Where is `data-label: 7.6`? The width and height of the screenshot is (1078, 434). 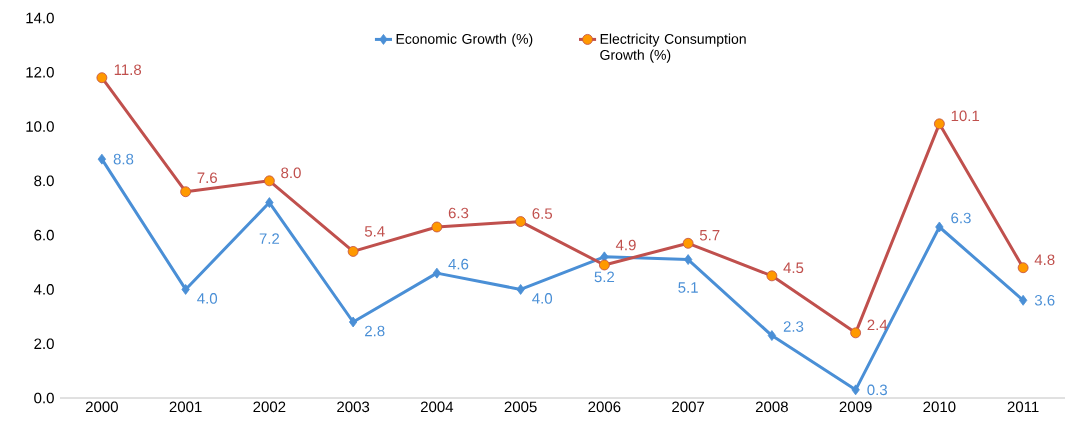
data-label: 7.6 is located at coordinates (207, 178).